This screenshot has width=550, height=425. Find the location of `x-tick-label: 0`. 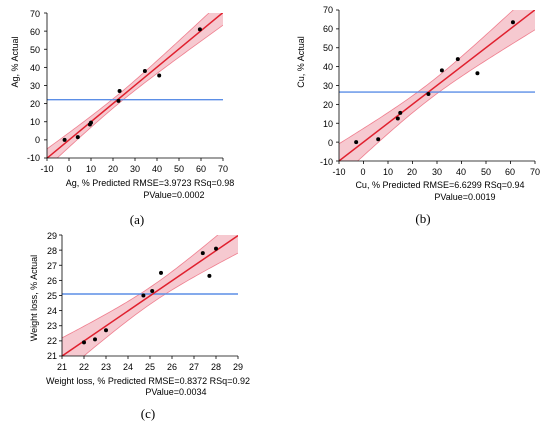

x-tick-label: 0 is located at coordinates (362, 172).